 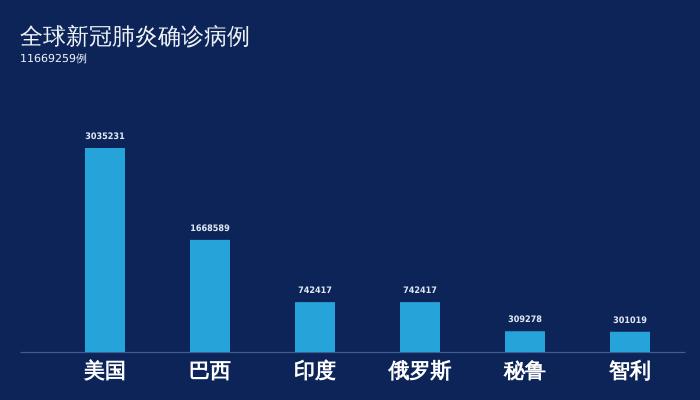 What do you see at coordinates (209, 370) in the screenshot?
I see `x-tick-label: 巴西` at bounding box center [209, 370].